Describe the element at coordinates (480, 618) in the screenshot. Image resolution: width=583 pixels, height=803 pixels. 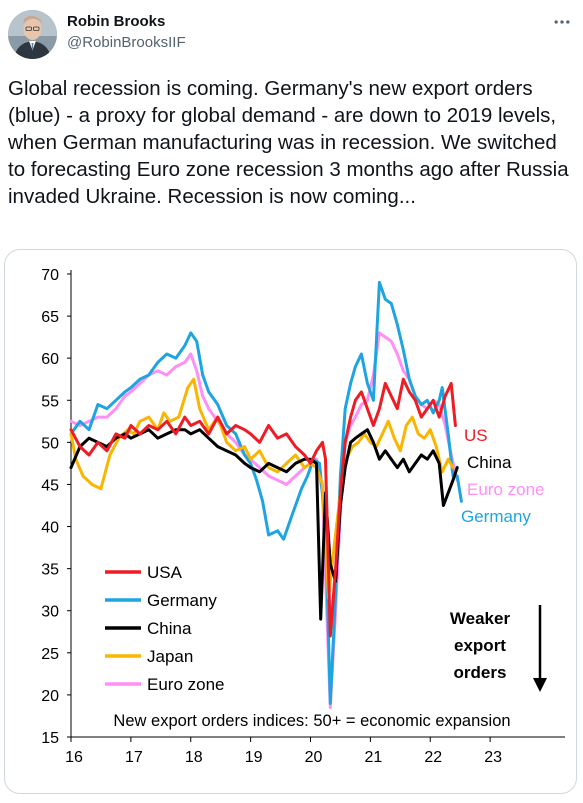
I see `side-note-line-1: Weaker` at that location.